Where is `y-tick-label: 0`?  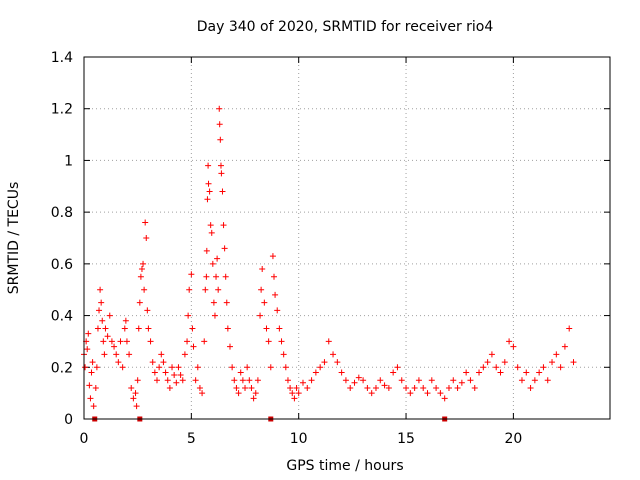
y-tick-label: 0 is located at coordinates (68, 420).